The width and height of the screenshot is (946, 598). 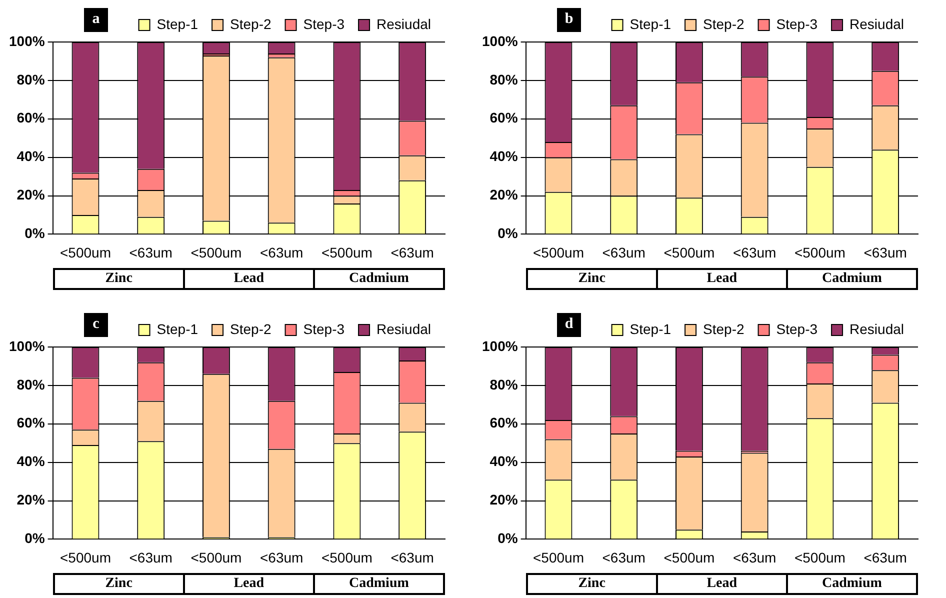 I want to click on chart-title: b, so click(x=569, y=20).